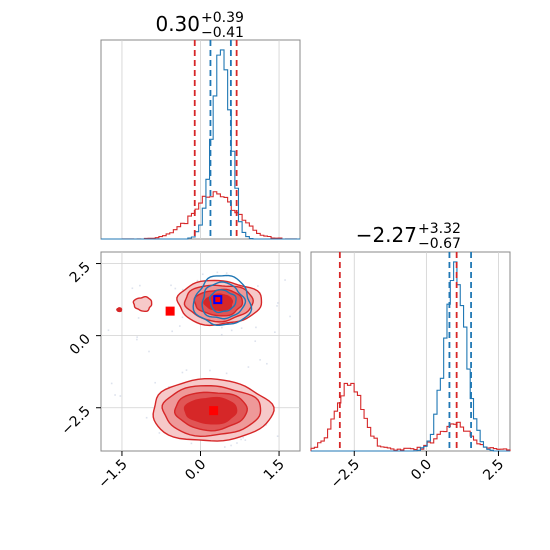 The image size is (550, 550). Describe the element at coordinates (80, 344) in the screenshot. I see `y-tick-label: 0.0` at that location.